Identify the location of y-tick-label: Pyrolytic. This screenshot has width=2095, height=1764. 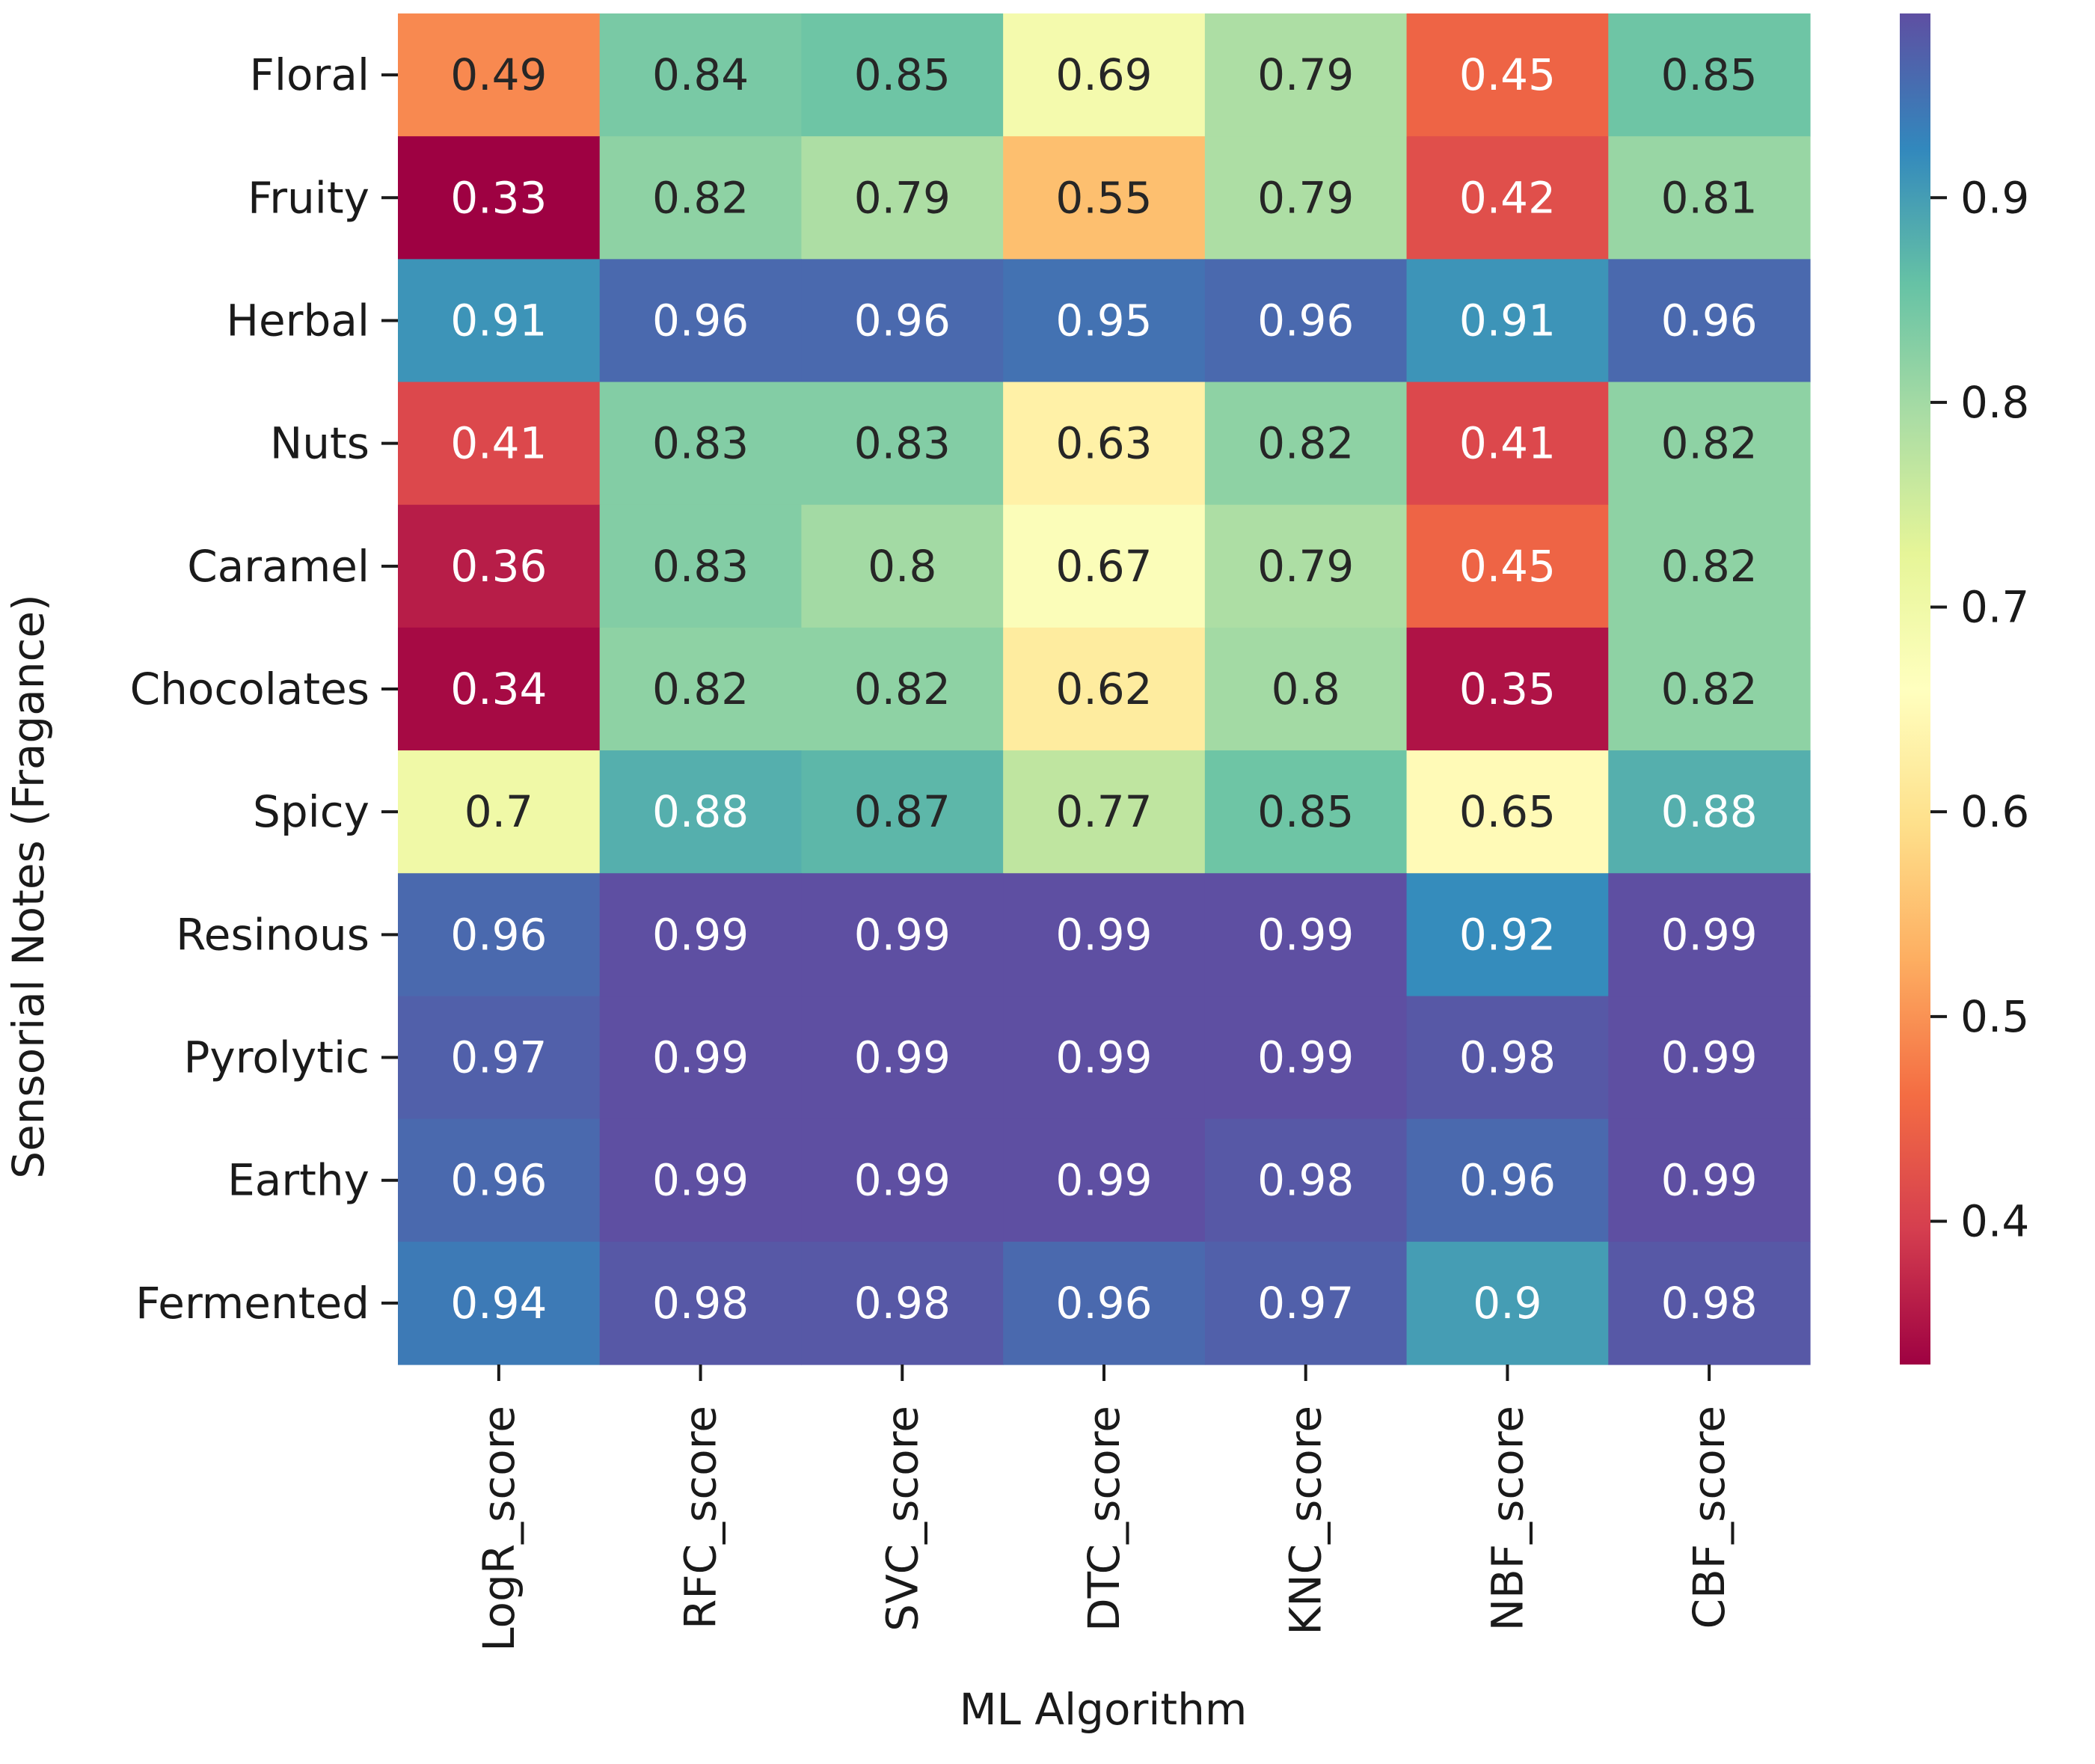
(276, 1058).